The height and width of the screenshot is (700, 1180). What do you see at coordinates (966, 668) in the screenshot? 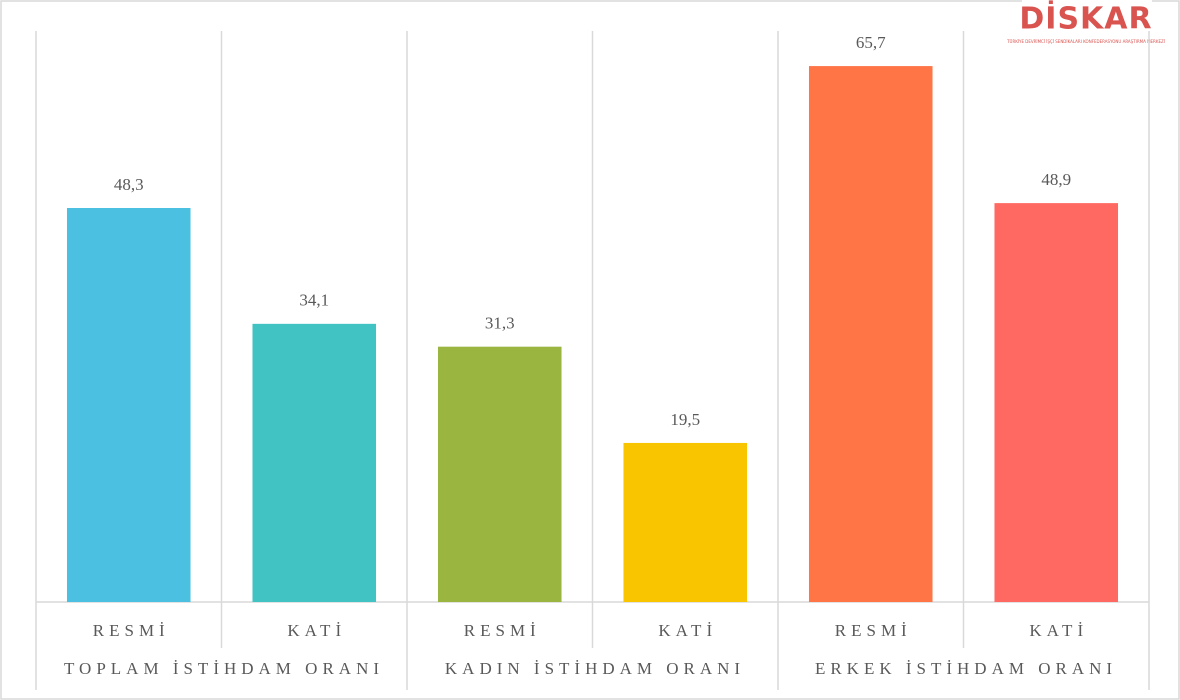
I see `group-label: ERKEK İSTİHDAM ORANI` at bounding box center [966, 668].